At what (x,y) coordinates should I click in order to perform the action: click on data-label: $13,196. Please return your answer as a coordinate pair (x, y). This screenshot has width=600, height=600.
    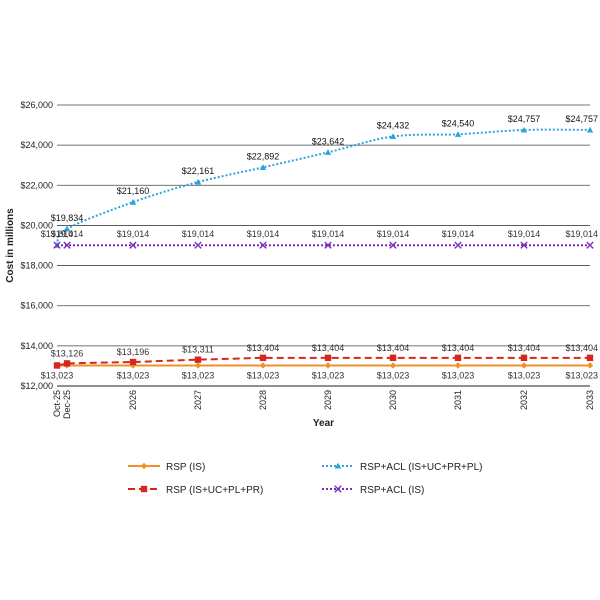
    Looking at the image, I should click on (133, 352).